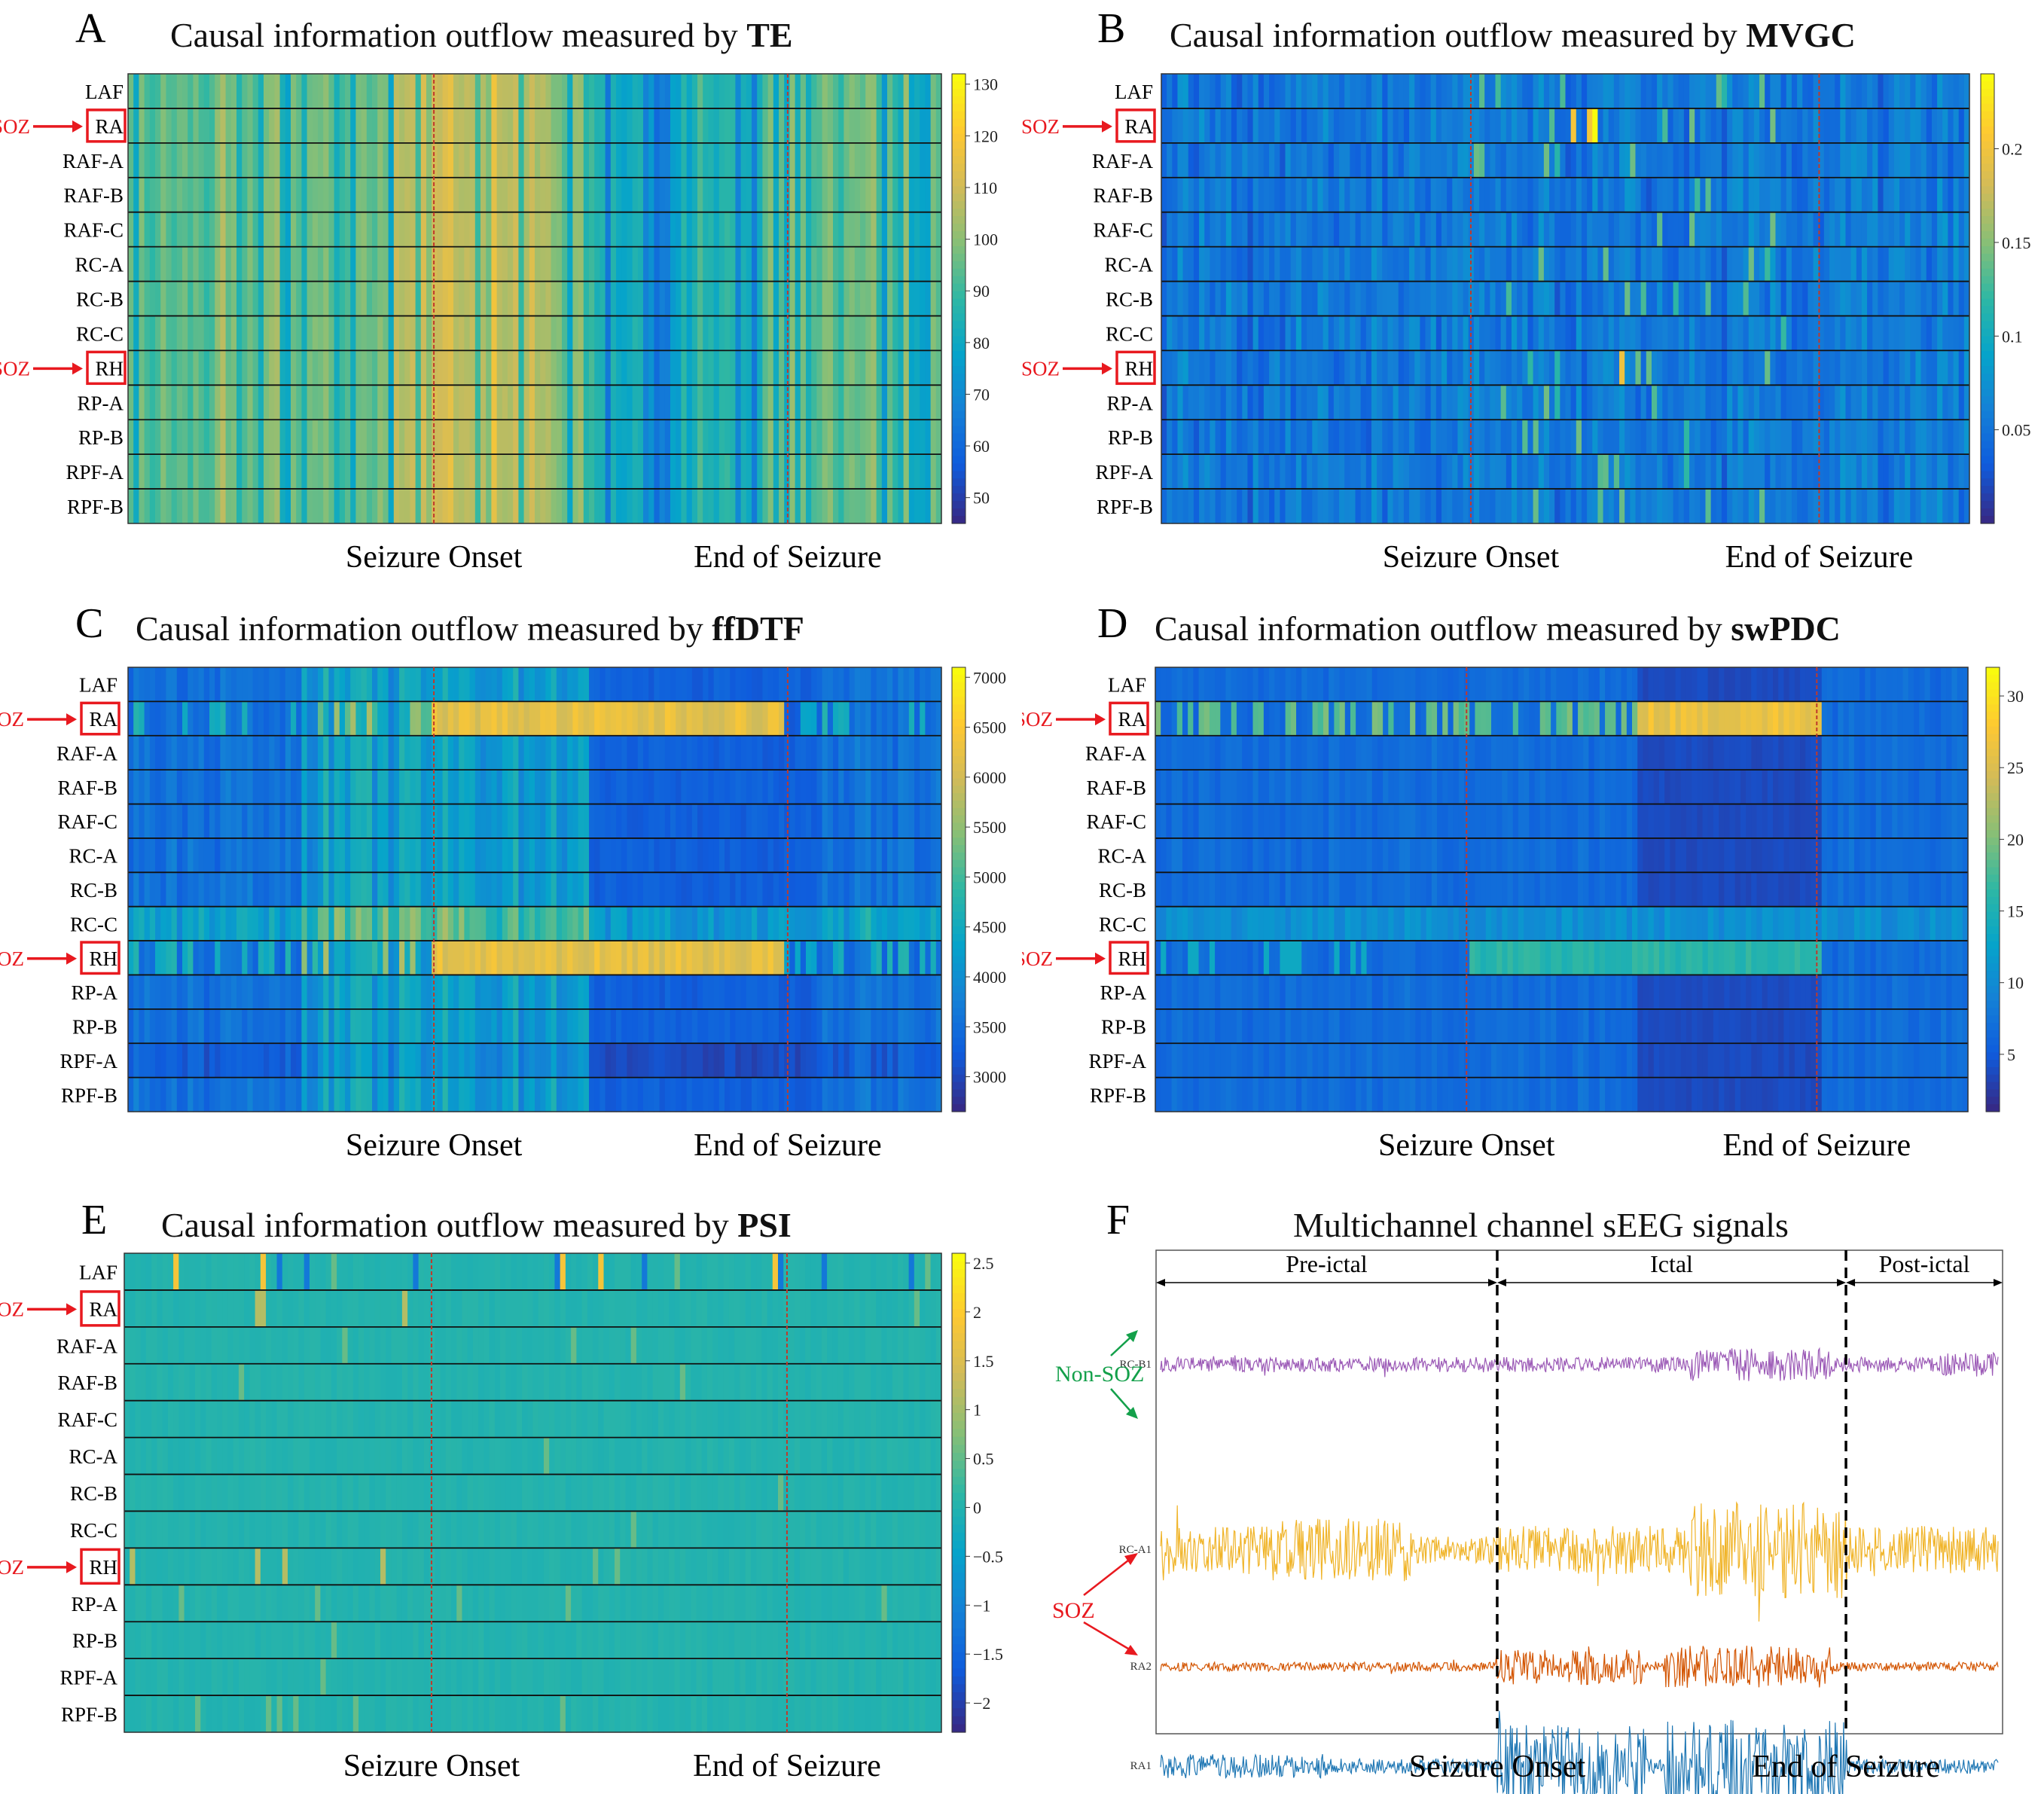 The image size is (2044, 1794). What do you see at coordinates (981, 343) in the screenshot?
I see `colorbar-tick-label: 80` at bounding box center [981, 343].